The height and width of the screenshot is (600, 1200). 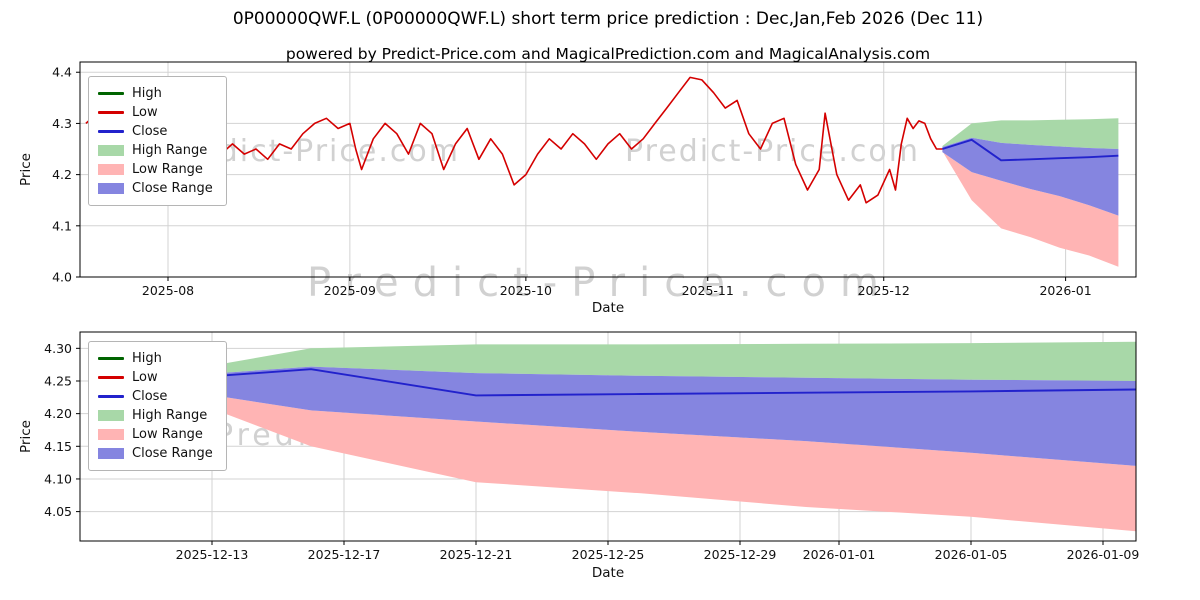 I want to click on svg-text: 4.25, so click(x=58, y=380).